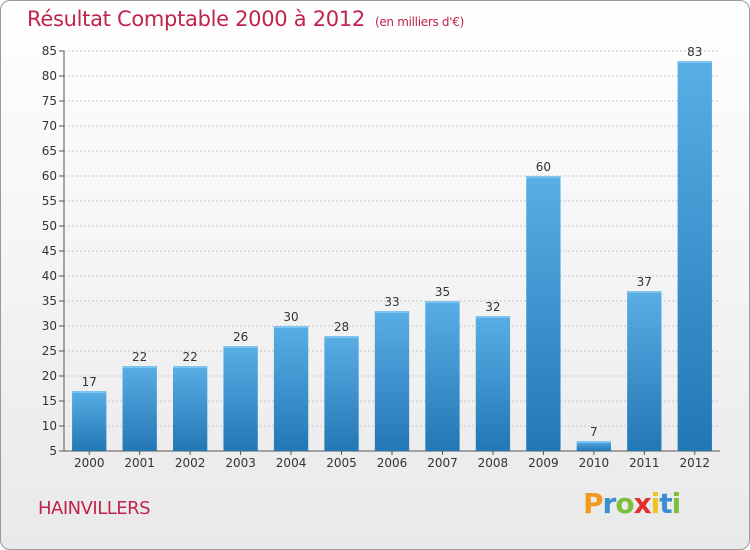 Image resolution: width=750 pixels, height=550 pixels. What do you see at coordinates (392, 463) in the screenshot?
I see `x-tick-label: 2006` at bounding box center [392, 463].